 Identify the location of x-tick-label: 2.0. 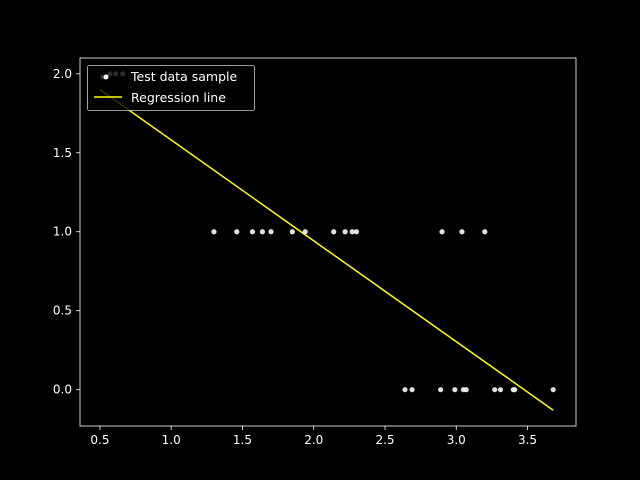
(313, 440).